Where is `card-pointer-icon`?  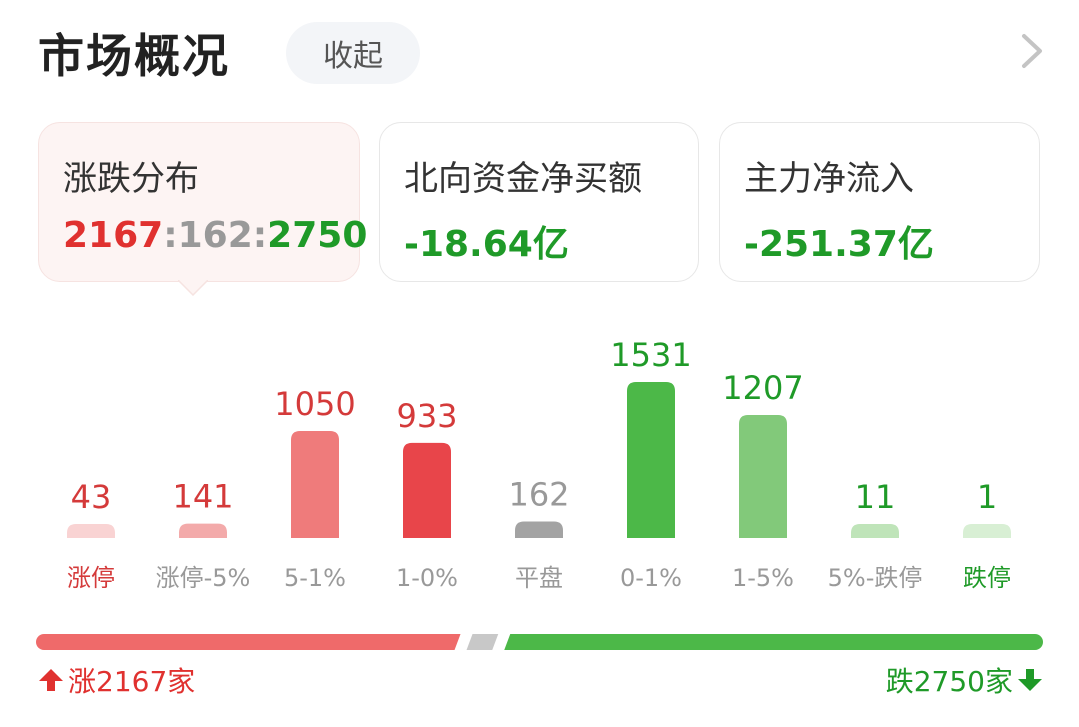
card-pointer-icon is located at coordinates (193, 288).